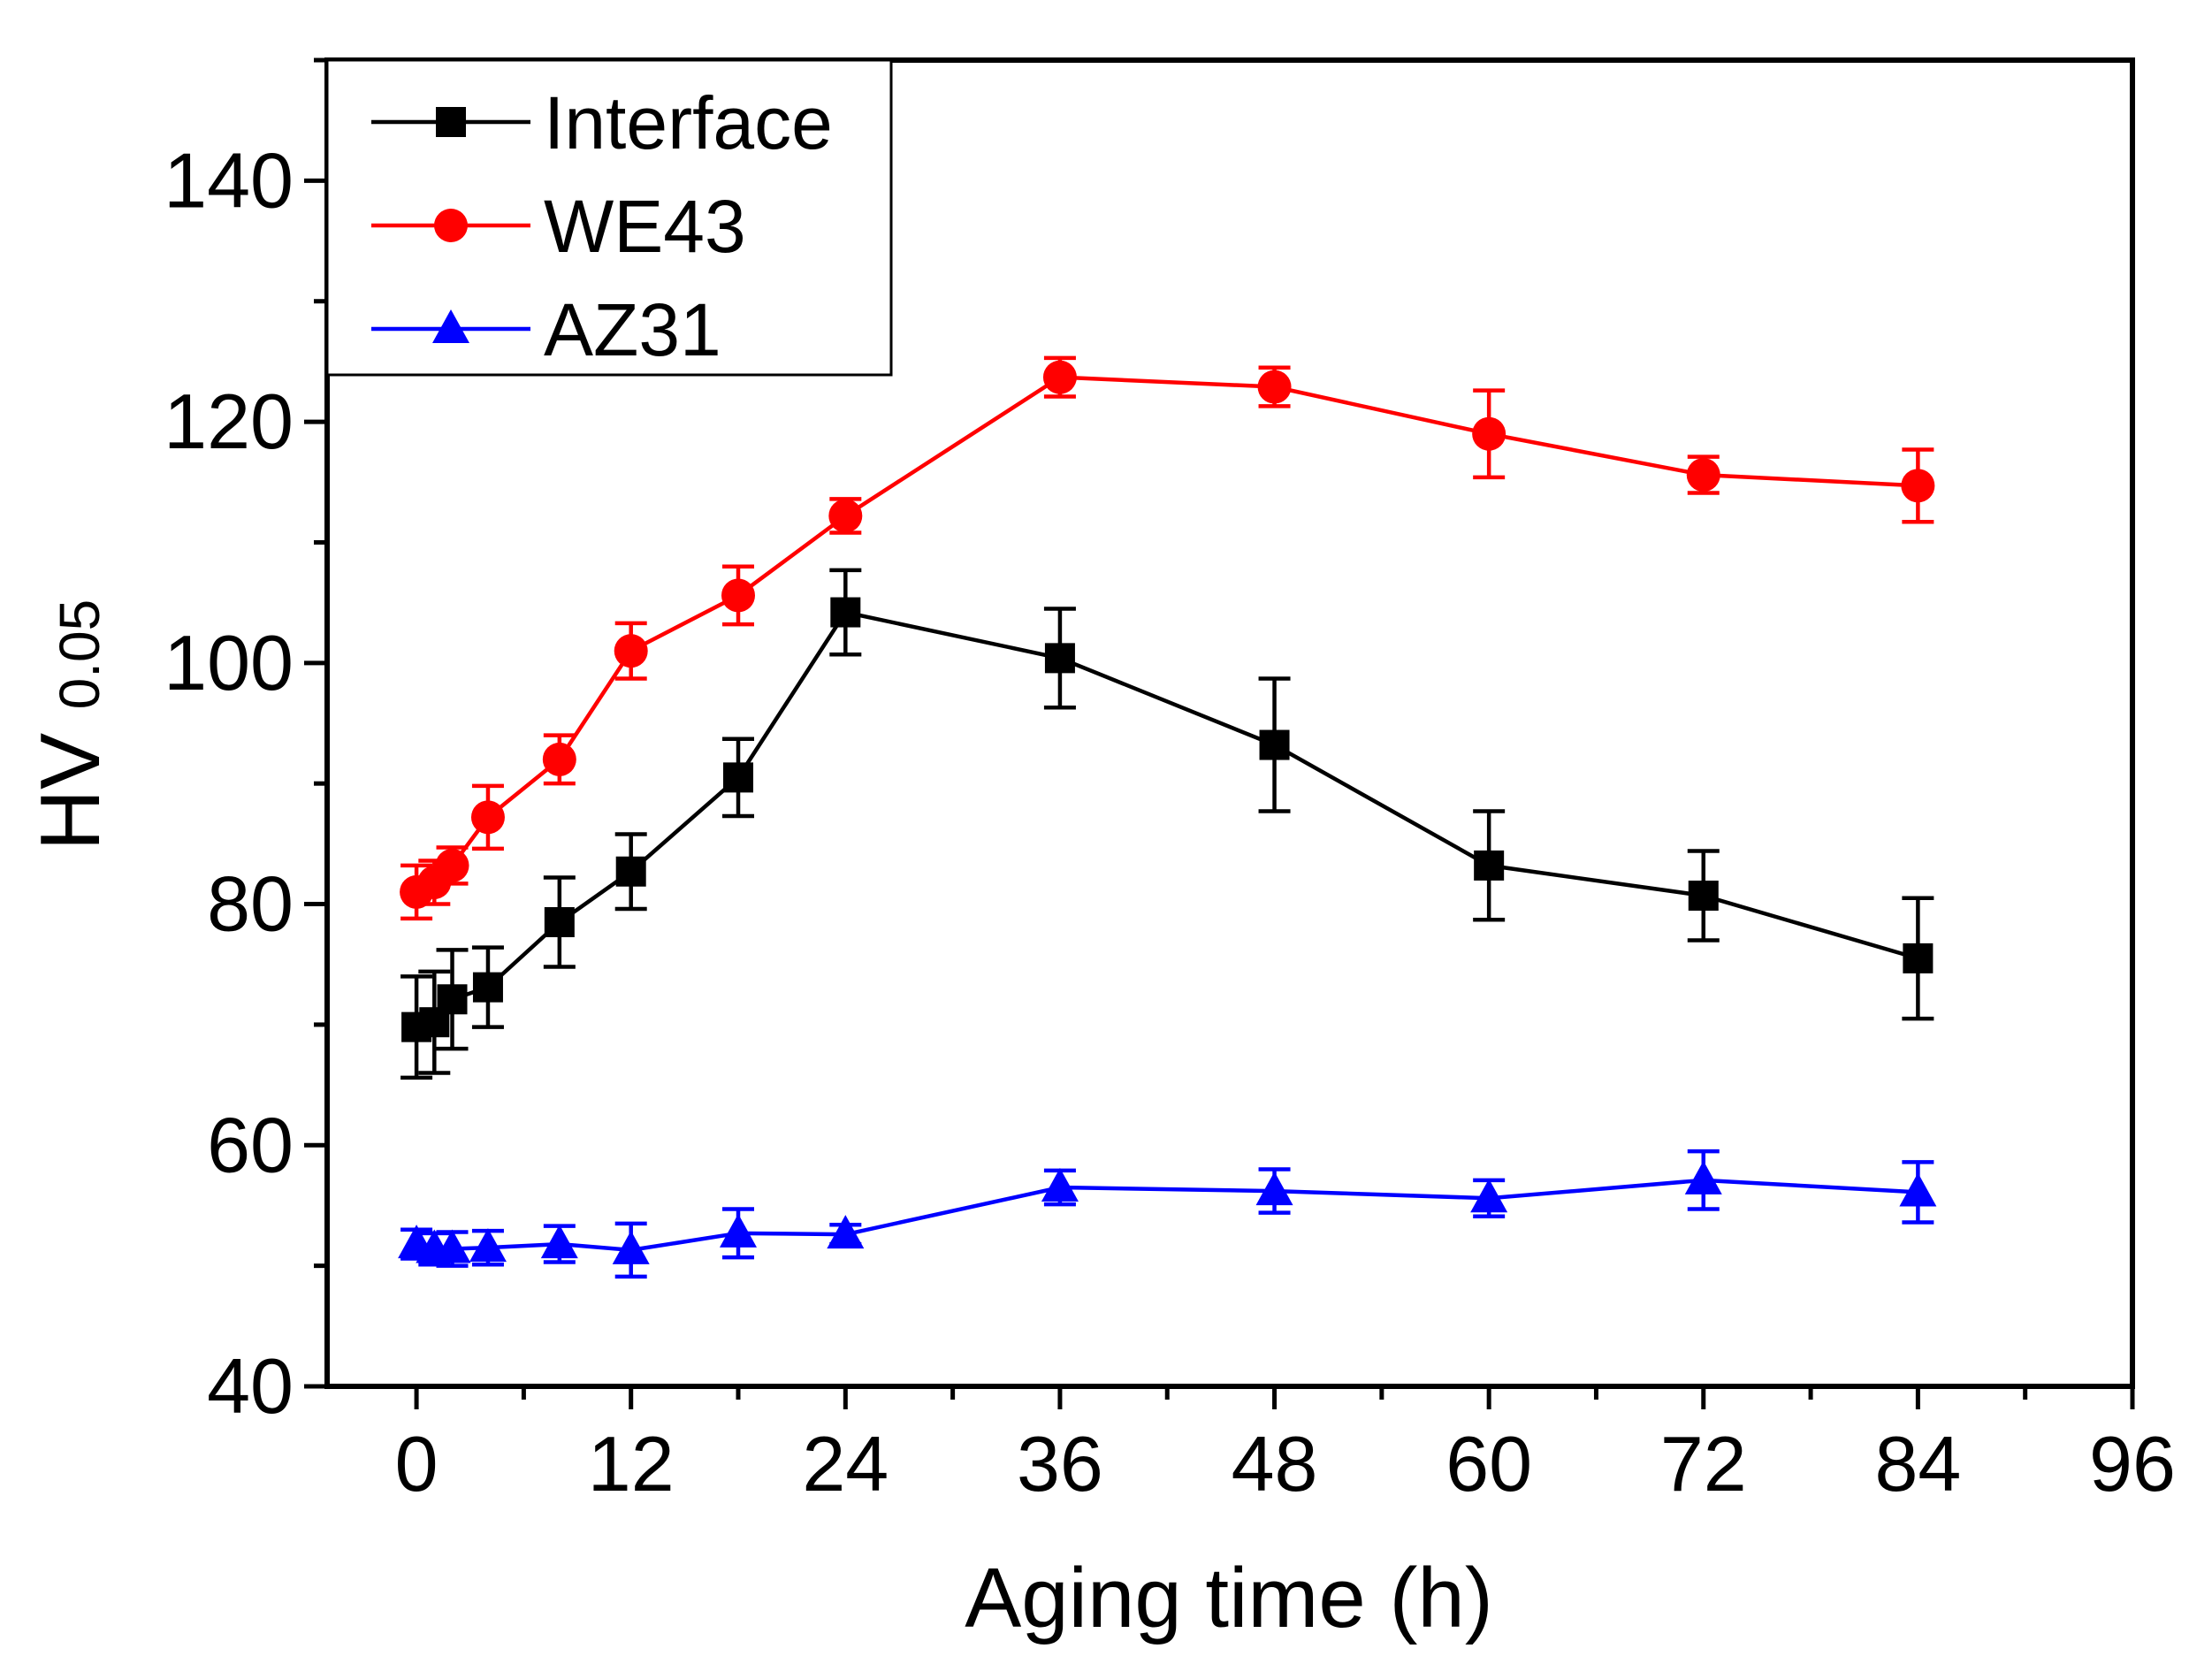  I want to click on y-tick-label: 140, so click(229, 180).